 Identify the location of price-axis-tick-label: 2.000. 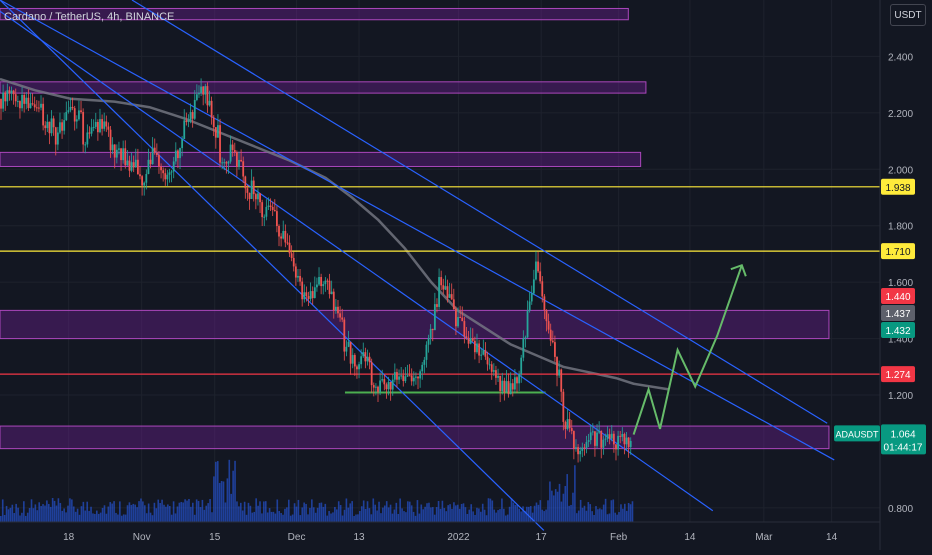
(900, 170).